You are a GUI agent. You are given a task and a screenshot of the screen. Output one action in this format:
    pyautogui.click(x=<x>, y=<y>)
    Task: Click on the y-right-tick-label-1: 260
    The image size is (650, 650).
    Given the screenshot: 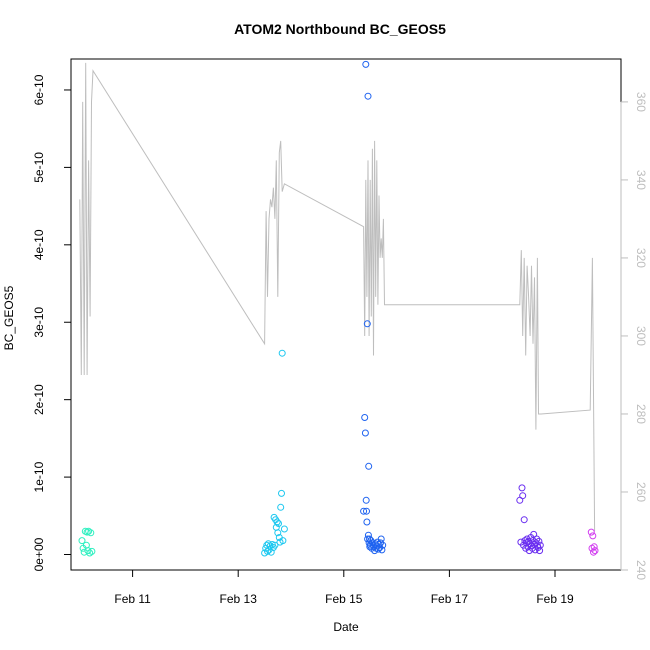 What is the action you would take?
    pyautogui.click(x=641, y=492)
    